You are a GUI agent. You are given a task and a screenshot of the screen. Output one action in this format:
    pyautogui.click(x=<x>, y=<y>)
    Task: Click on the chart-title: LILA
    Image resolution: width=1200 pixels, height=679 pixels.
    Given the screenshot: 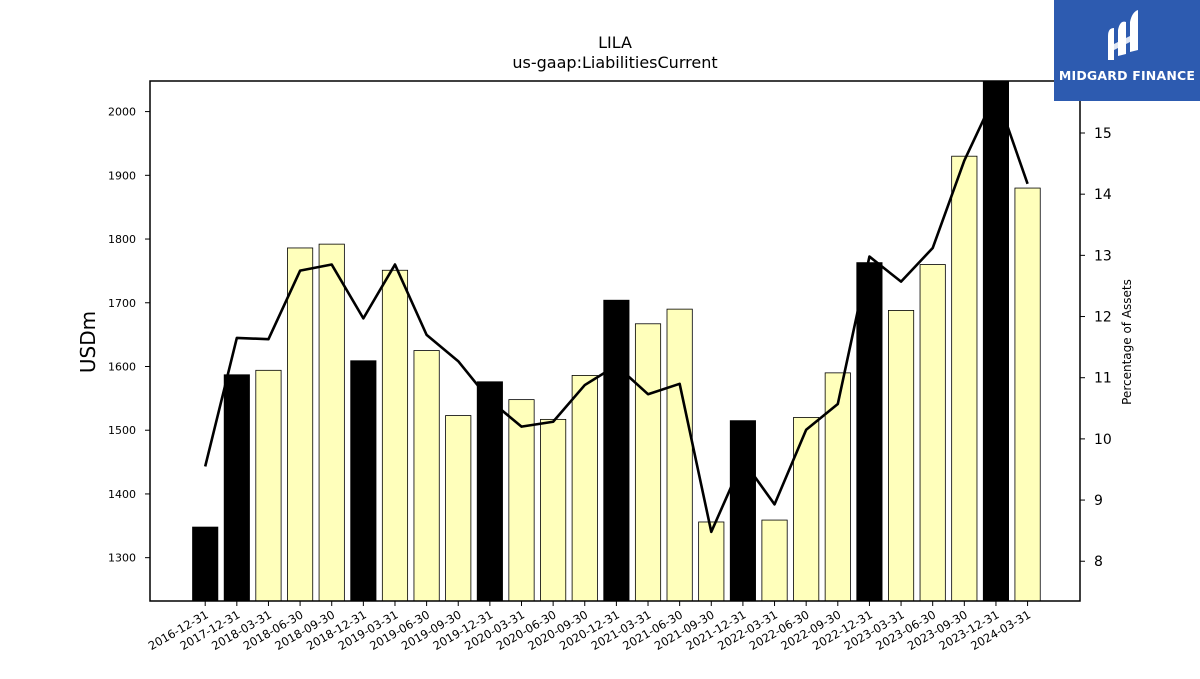 What is the action you would take?
    pyautogui.click(x=615, y=42)
    